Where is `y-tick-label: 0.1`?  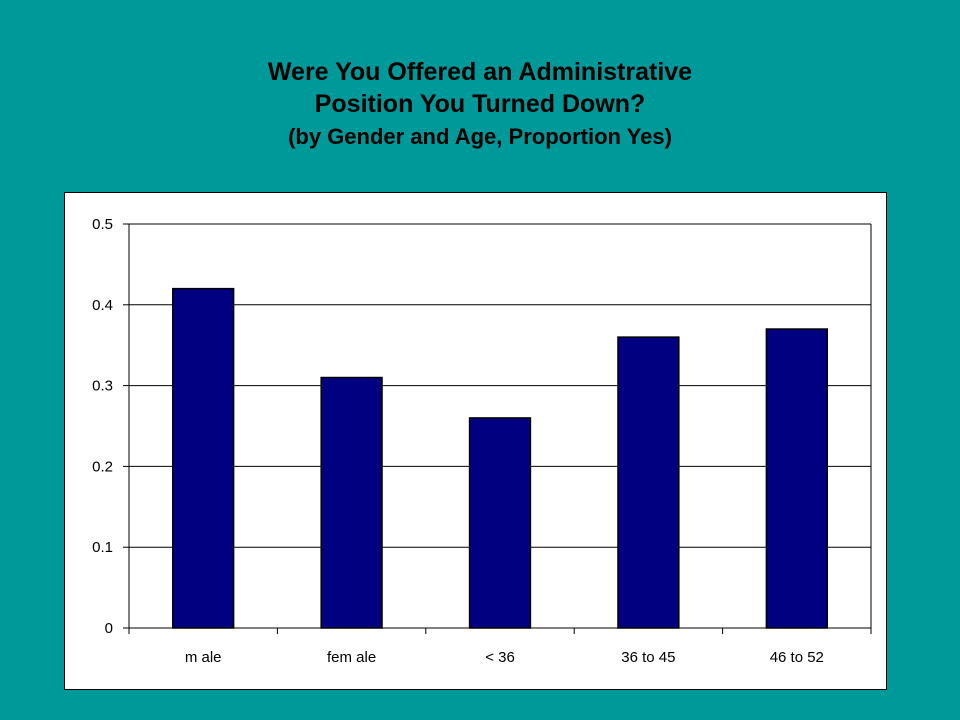
y-tick-label: 0.1 is located at coordinates (102, 547).